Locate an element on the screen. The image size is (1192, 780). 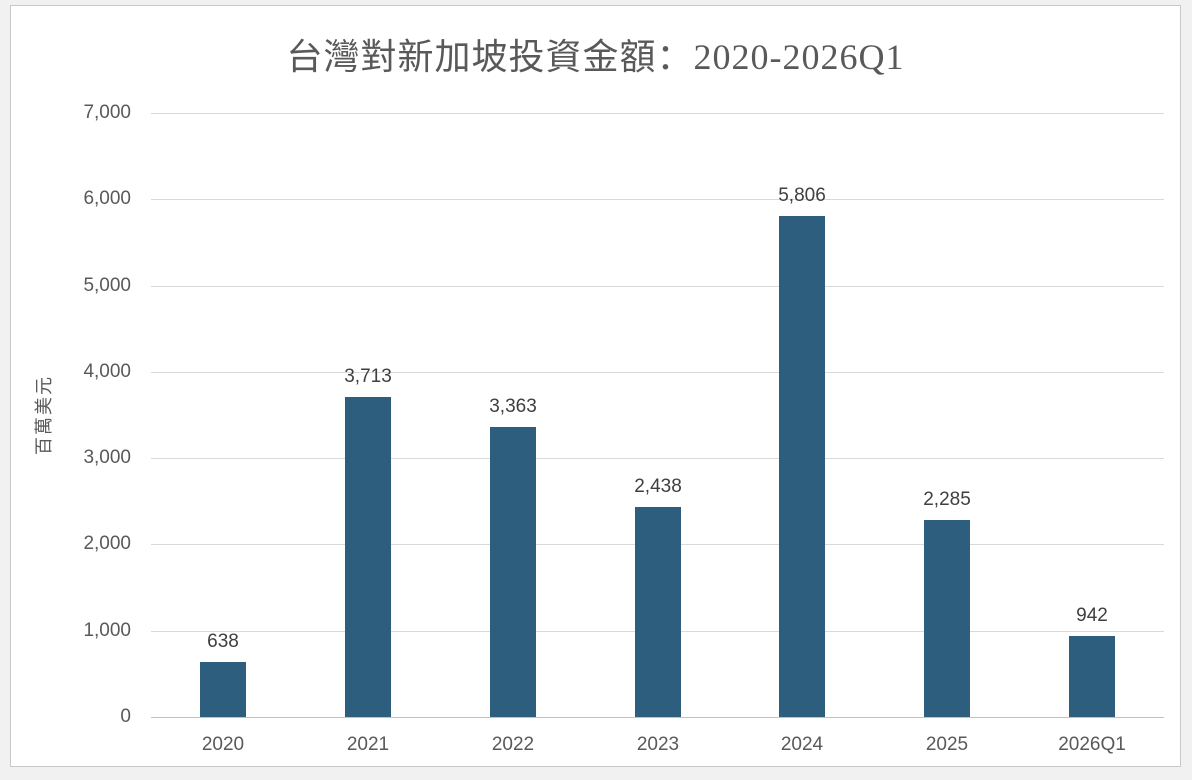
x-tick-label-2025: 2025 is located at coordinates (947, 744).